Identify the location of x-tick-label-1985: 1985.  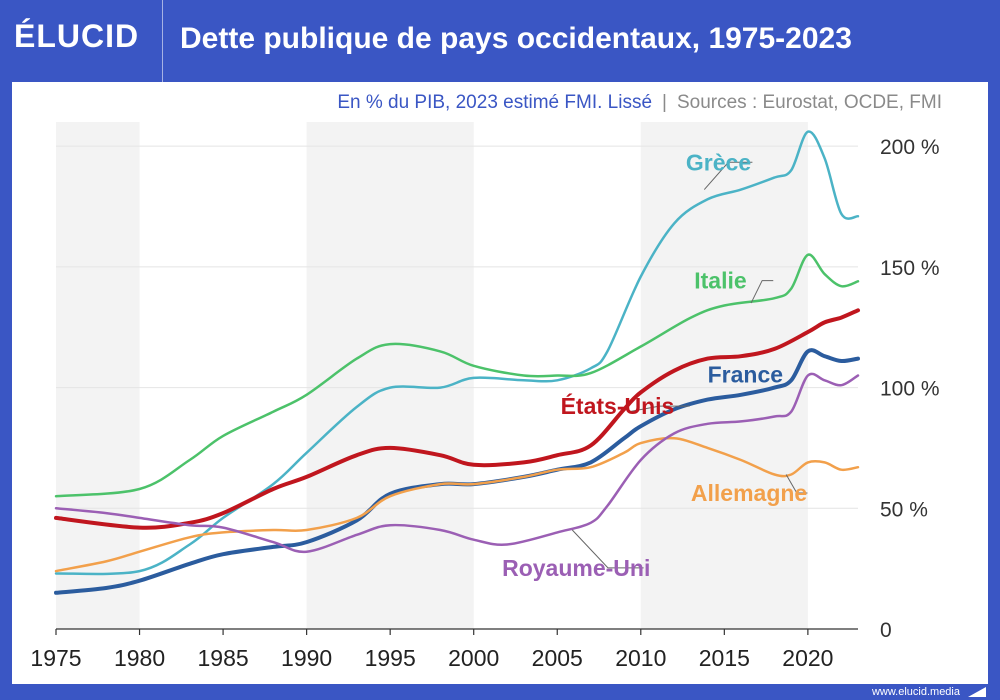
(222, 658).